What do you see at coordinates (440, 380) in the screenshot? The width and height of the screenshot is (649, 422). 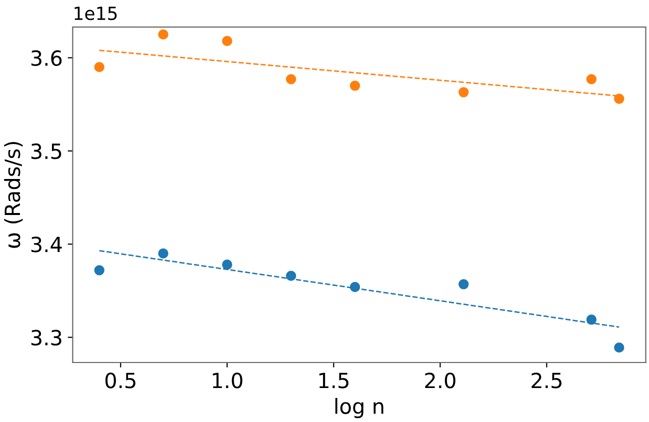 I see `x-tick-label: 2.0` at bounding box center [440, 380].